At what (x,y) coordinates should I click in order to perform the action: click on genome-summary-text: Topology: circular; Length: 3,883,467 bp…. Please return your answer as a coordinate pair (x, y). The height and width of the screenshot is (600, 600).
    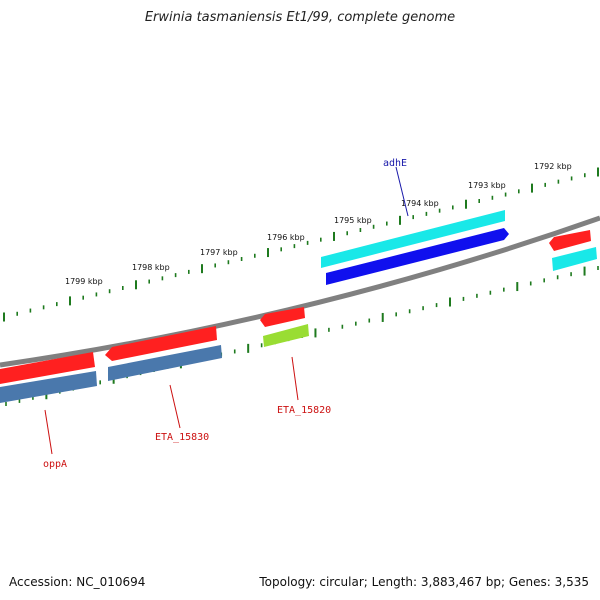
    Looking at the image, I should click on (424, 582).